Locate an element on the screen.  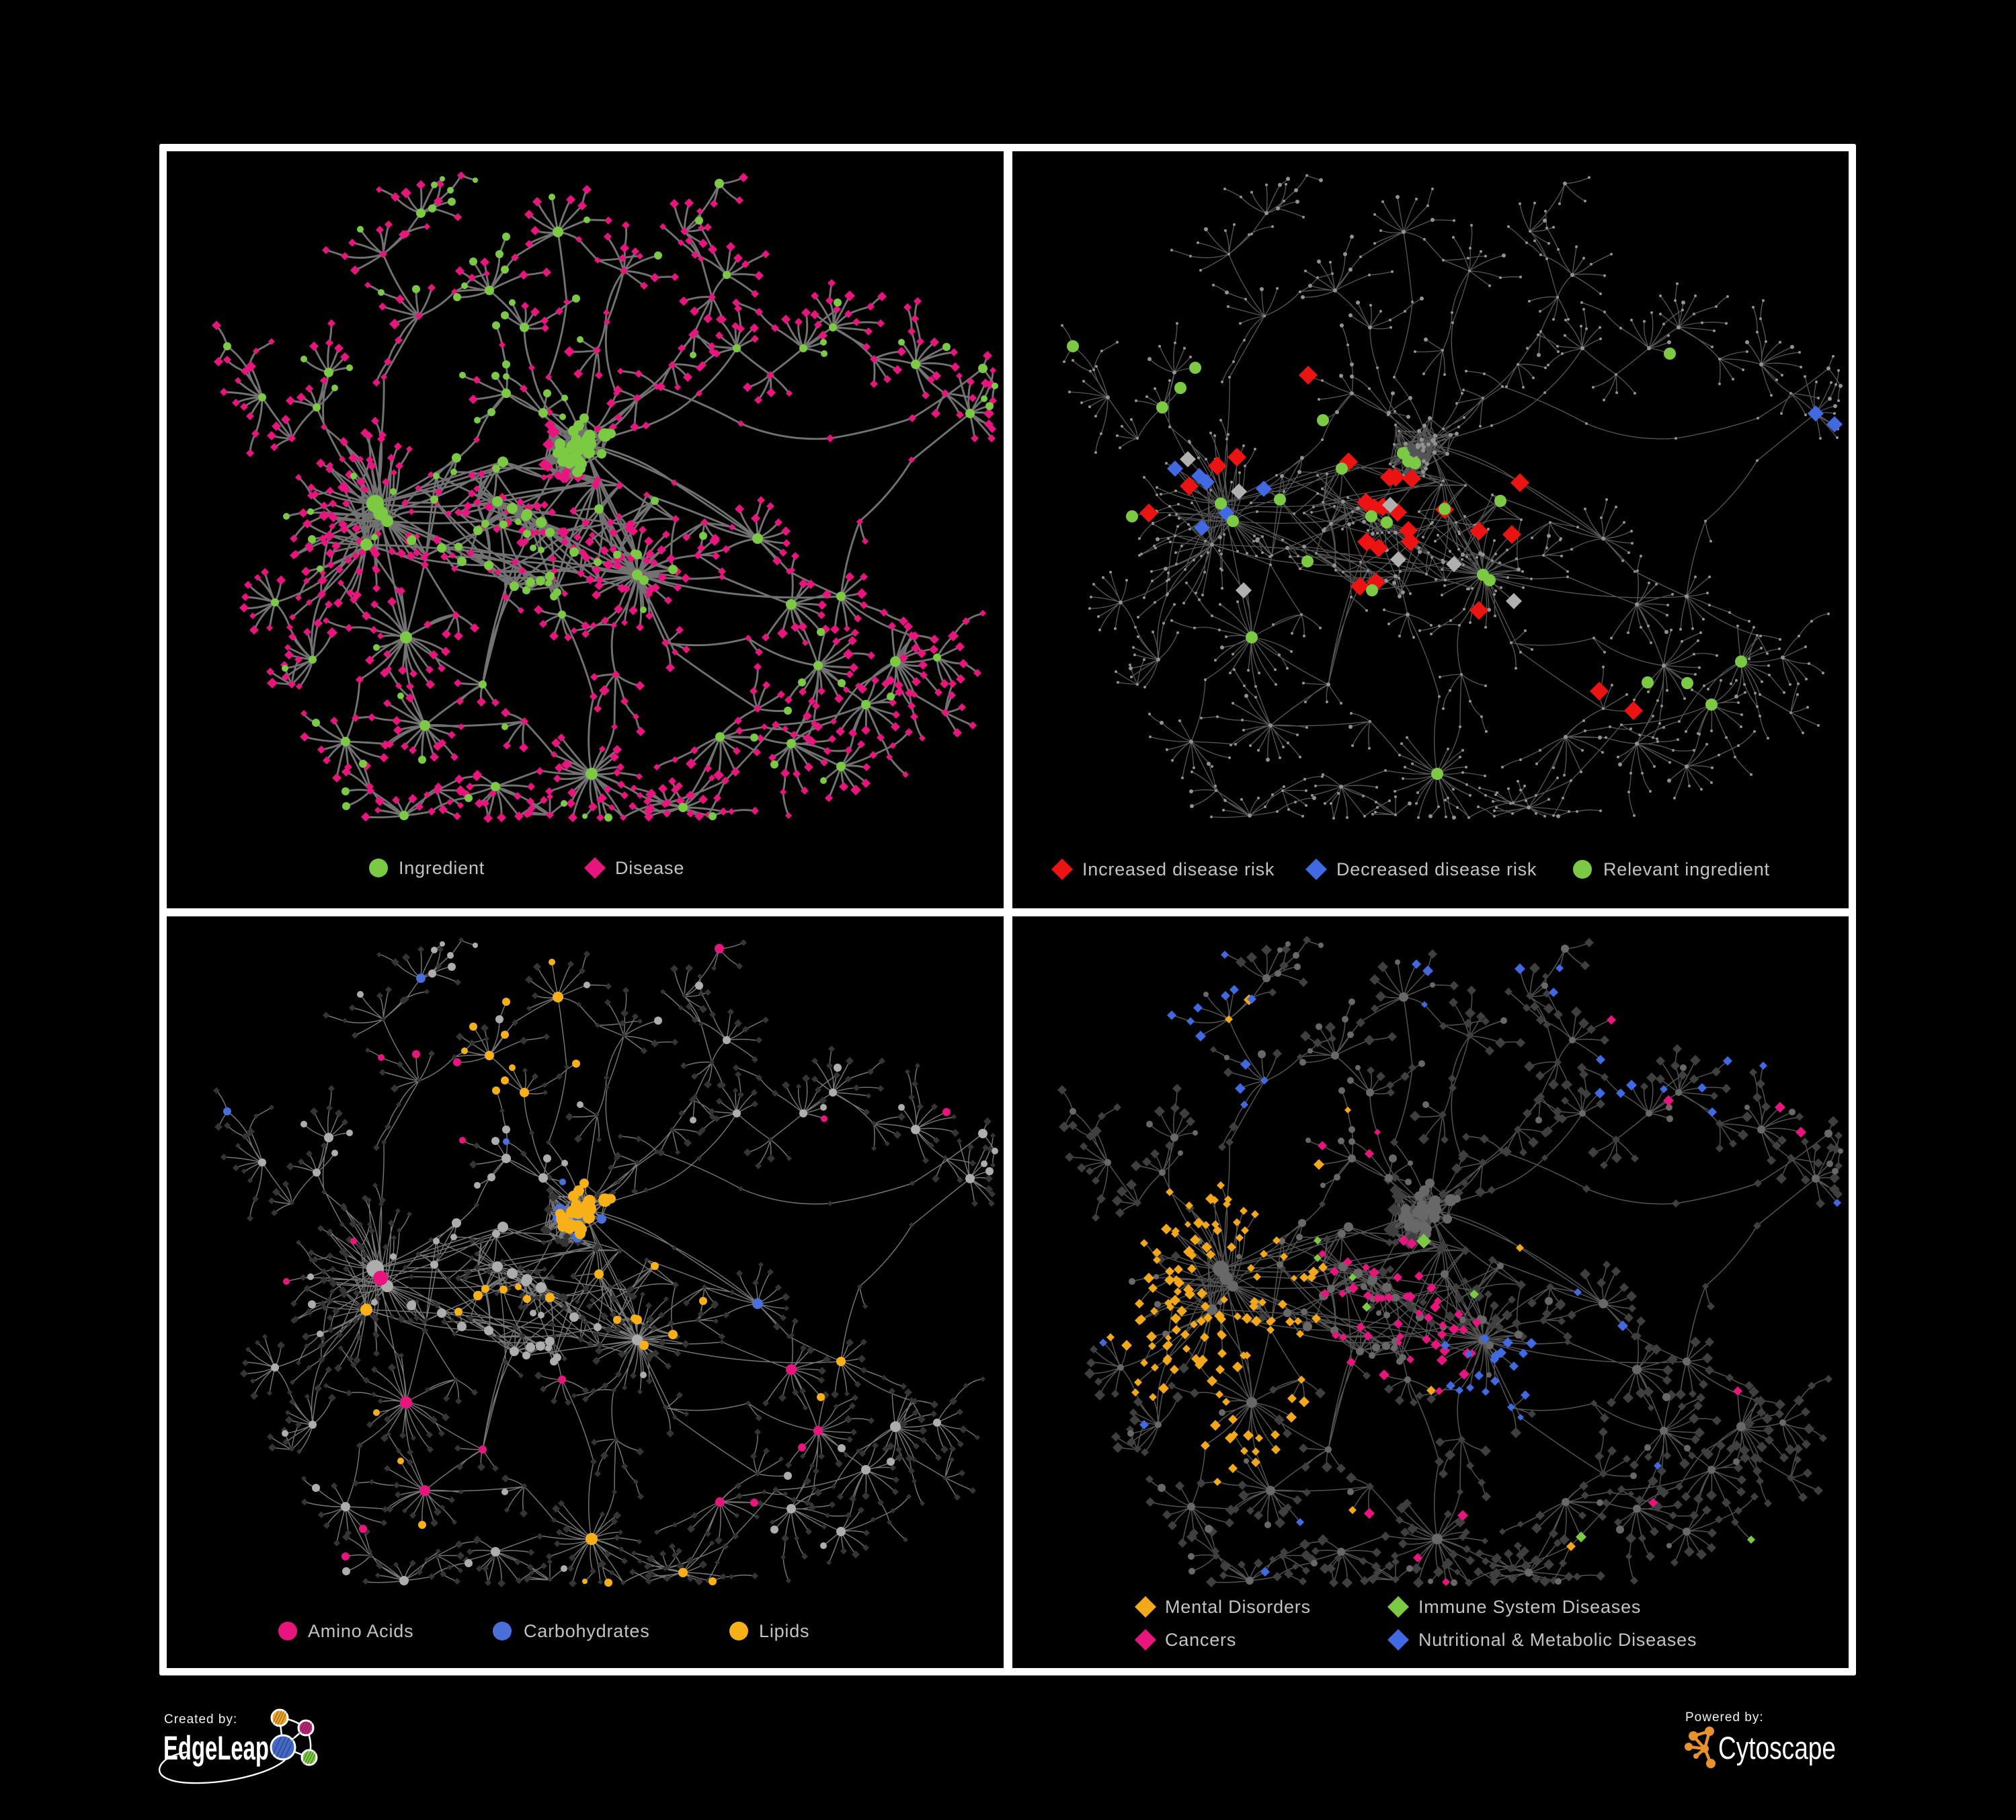
svg-text: Powered by: is located at coordinates (1724, 1717).